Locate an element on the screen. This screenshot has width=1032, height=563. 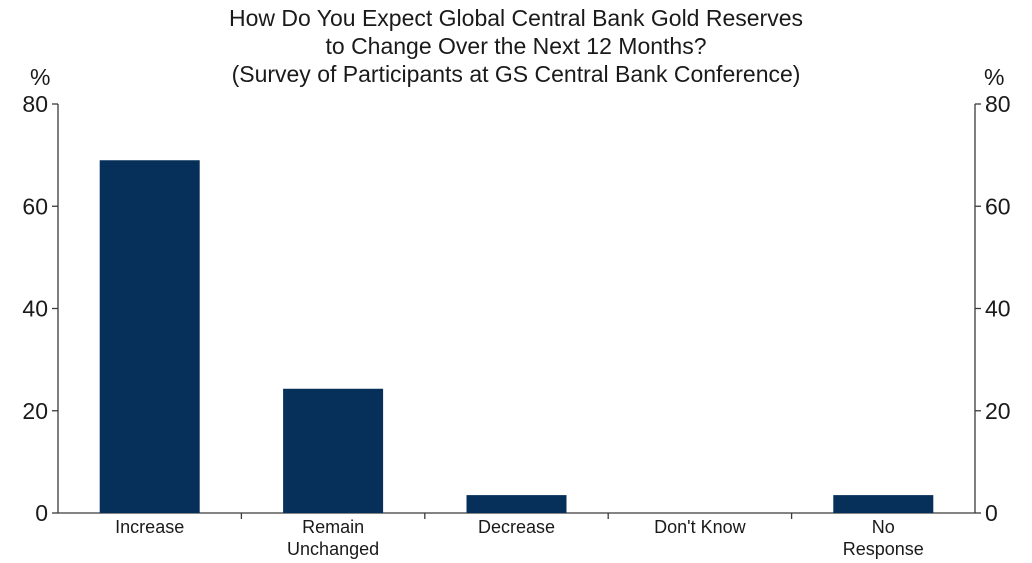
right-y-tick-label: 60 is located at coordinates (998, 206).